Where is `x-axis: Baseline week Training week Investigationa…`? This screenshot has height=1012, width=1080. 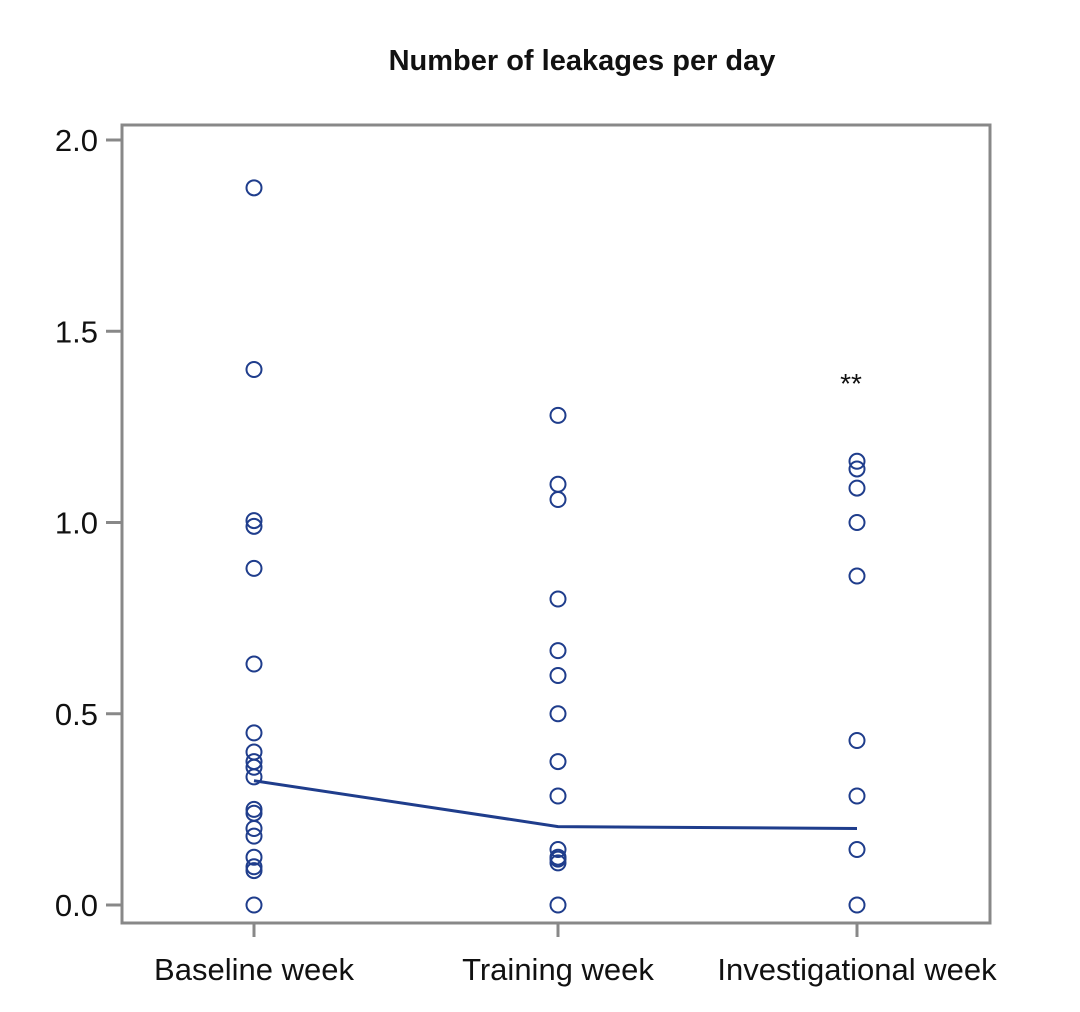
x-axis: Baseline week Training week Investigationa… is located at coordinates (575, 955).